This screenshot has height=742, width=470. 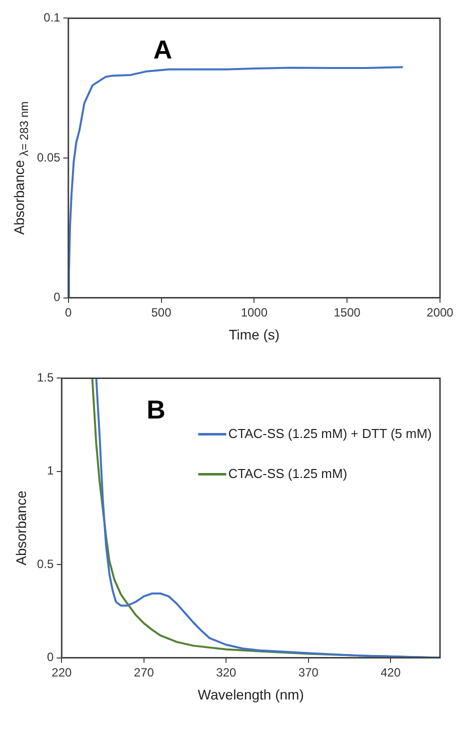 I want to click on y-axis-title: Absorbance, so click(x=21, y=528).